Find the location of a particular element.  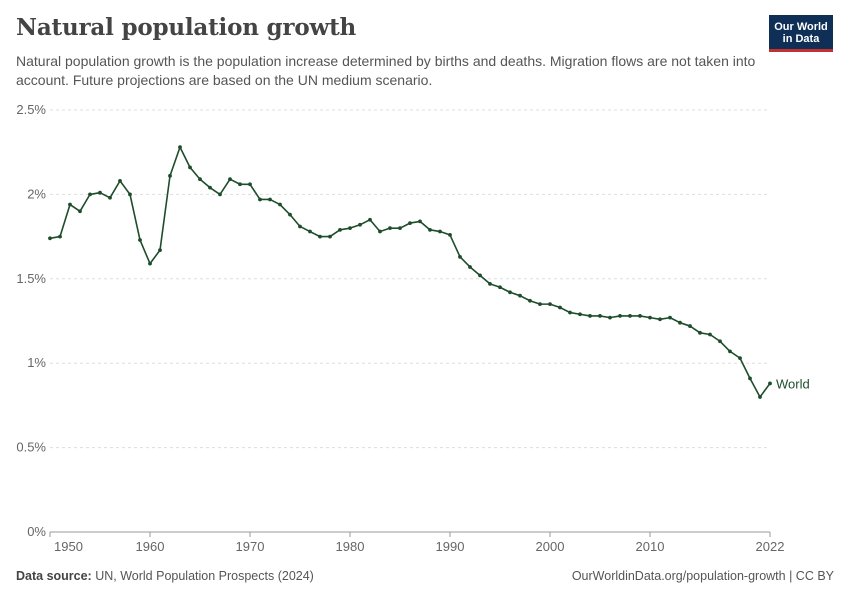

owid-logo: Our World in Data is located at coordinates (801, 33).